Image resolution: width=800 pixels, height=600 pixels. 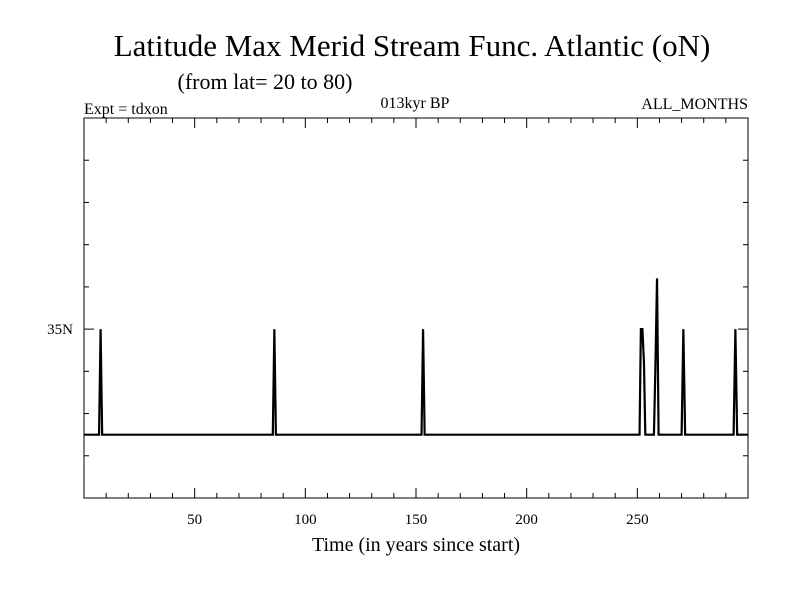 I want to click on x-axis-tick-labels: 50 100 150 200 250, so click(x=417, y=520).